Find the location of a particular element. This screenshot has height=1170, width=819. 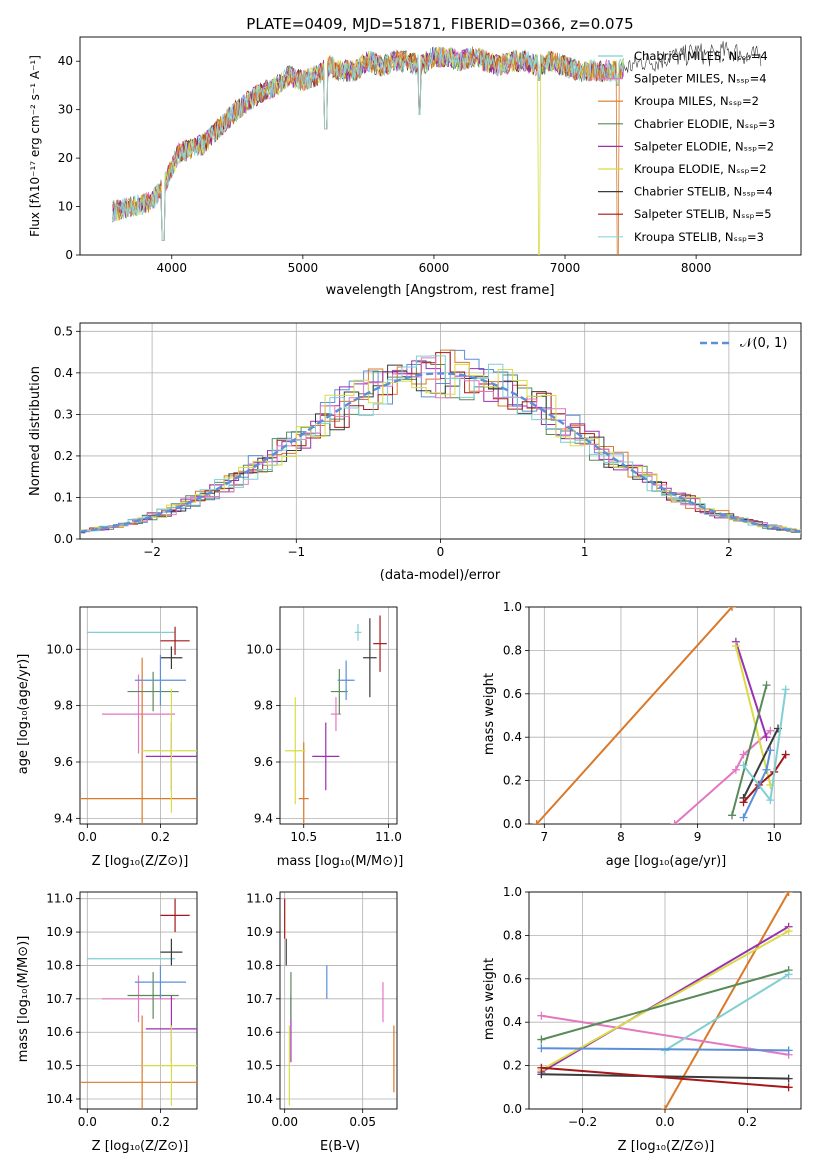

spectrum-legend-label-7: Salpeter STELIB, Nₛₛₚ=5 is located at coordinates (703, 214).